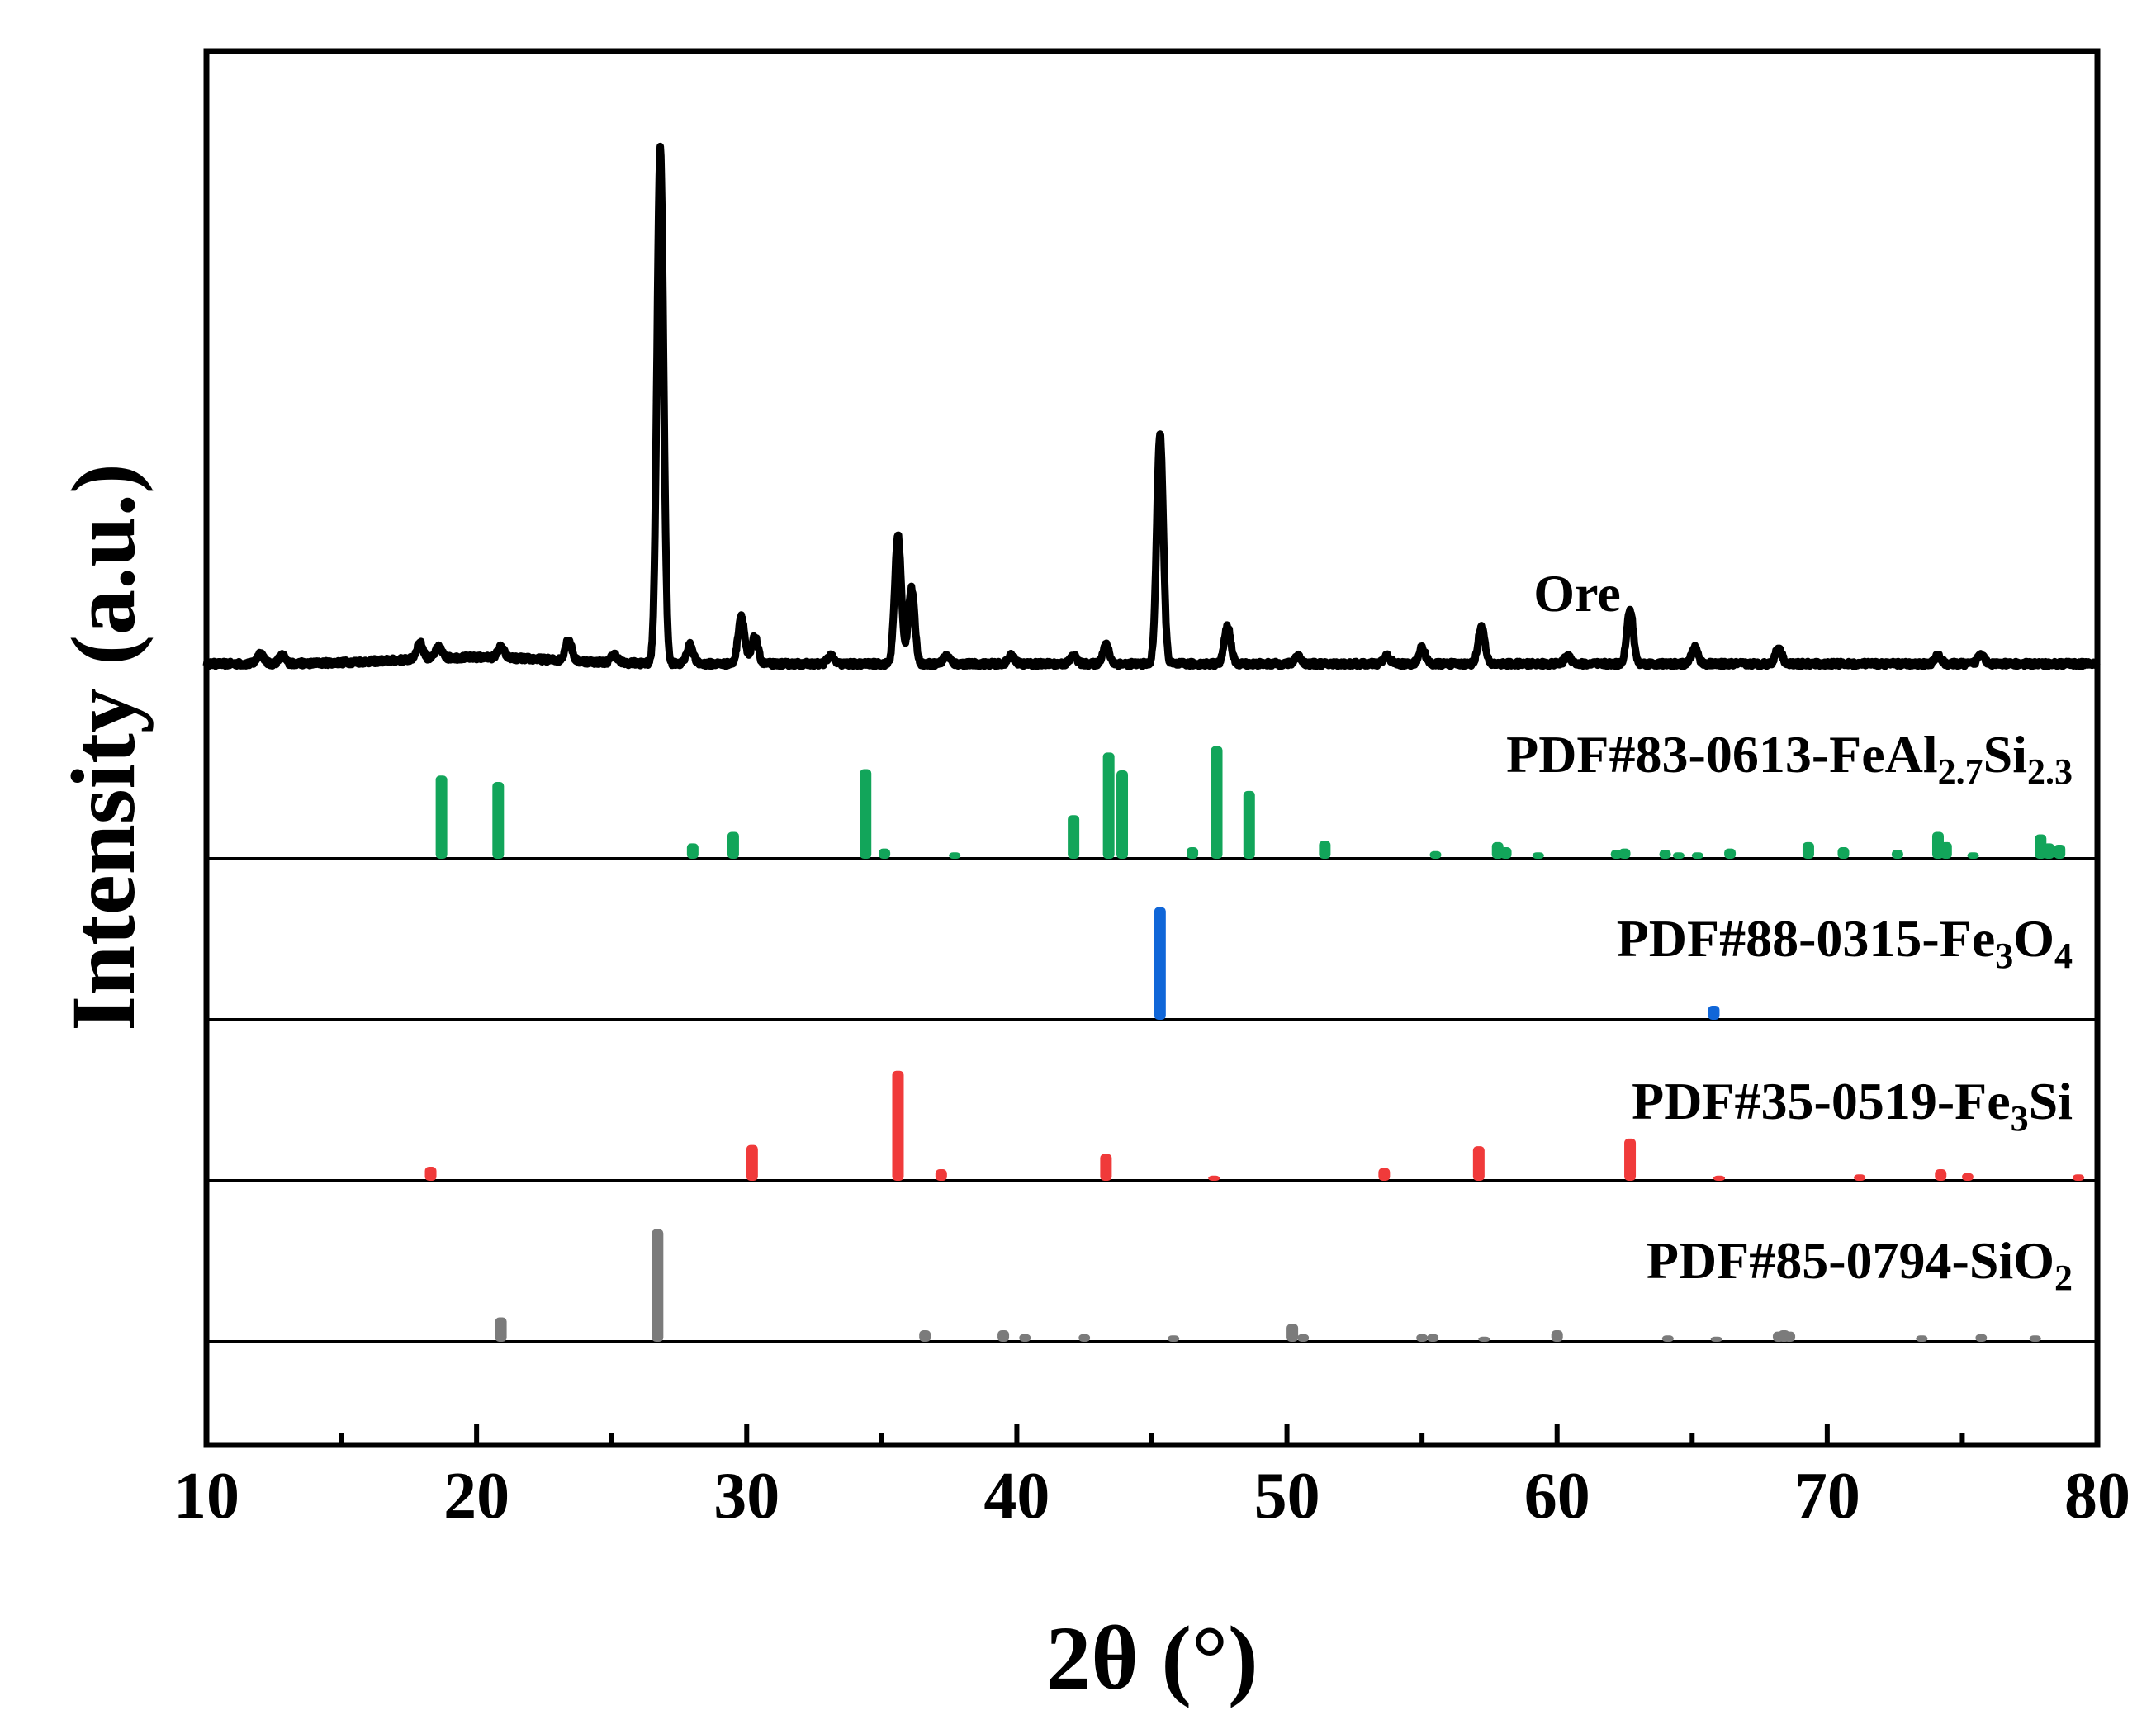 The width and height of the screenshot is (2156, 1715). What do you see at coordinates (746, 1496) in the screenshot?
I see `x-tick-label: 30` at bounding box center [746, 1496].